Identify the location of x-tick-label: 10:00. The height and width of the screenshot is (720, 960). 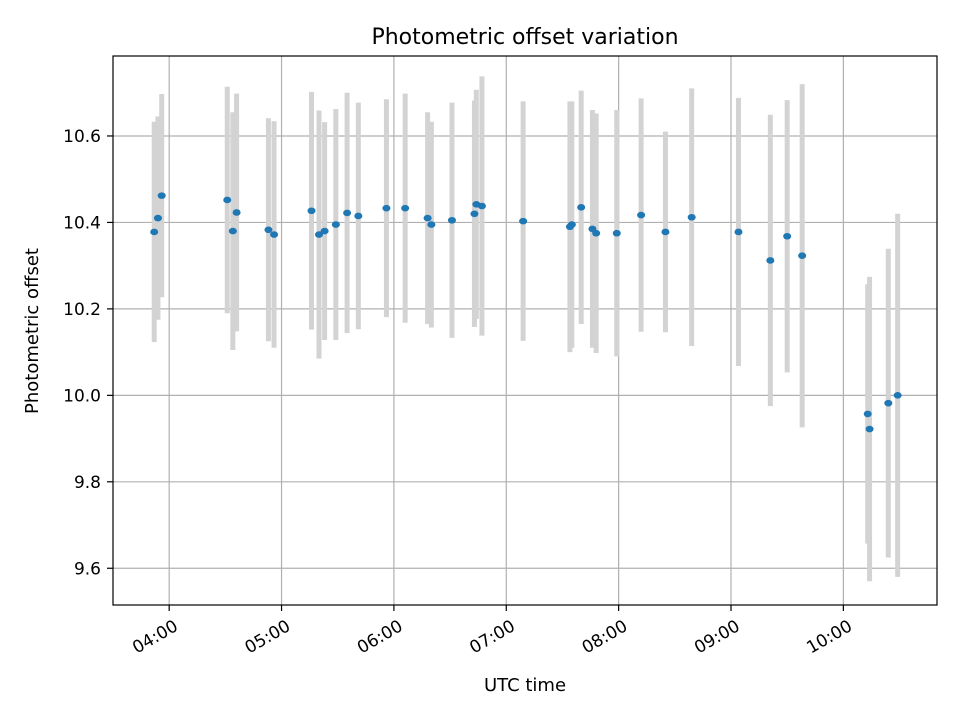
(829, 637).